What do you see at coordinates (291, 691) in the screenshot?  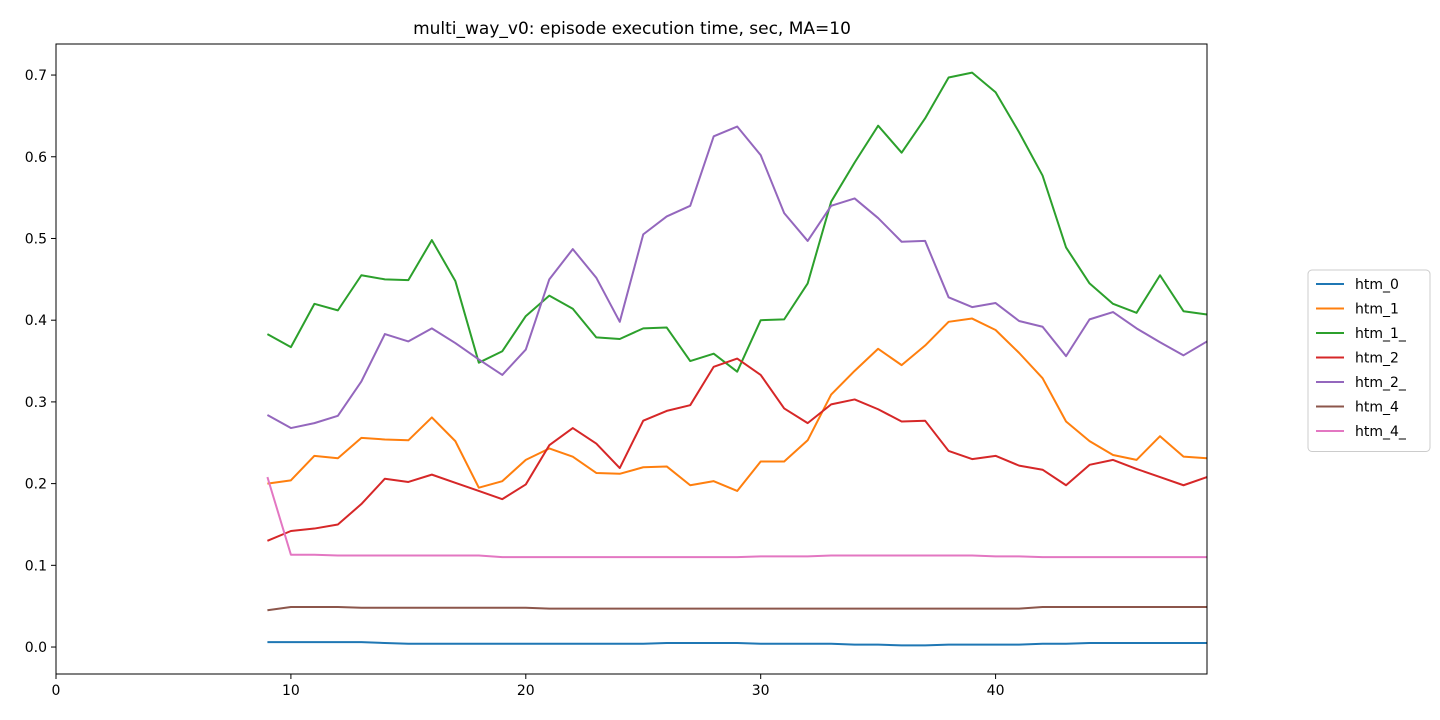 I see `x-tick-label: 10` at bounding box center [291, 691].